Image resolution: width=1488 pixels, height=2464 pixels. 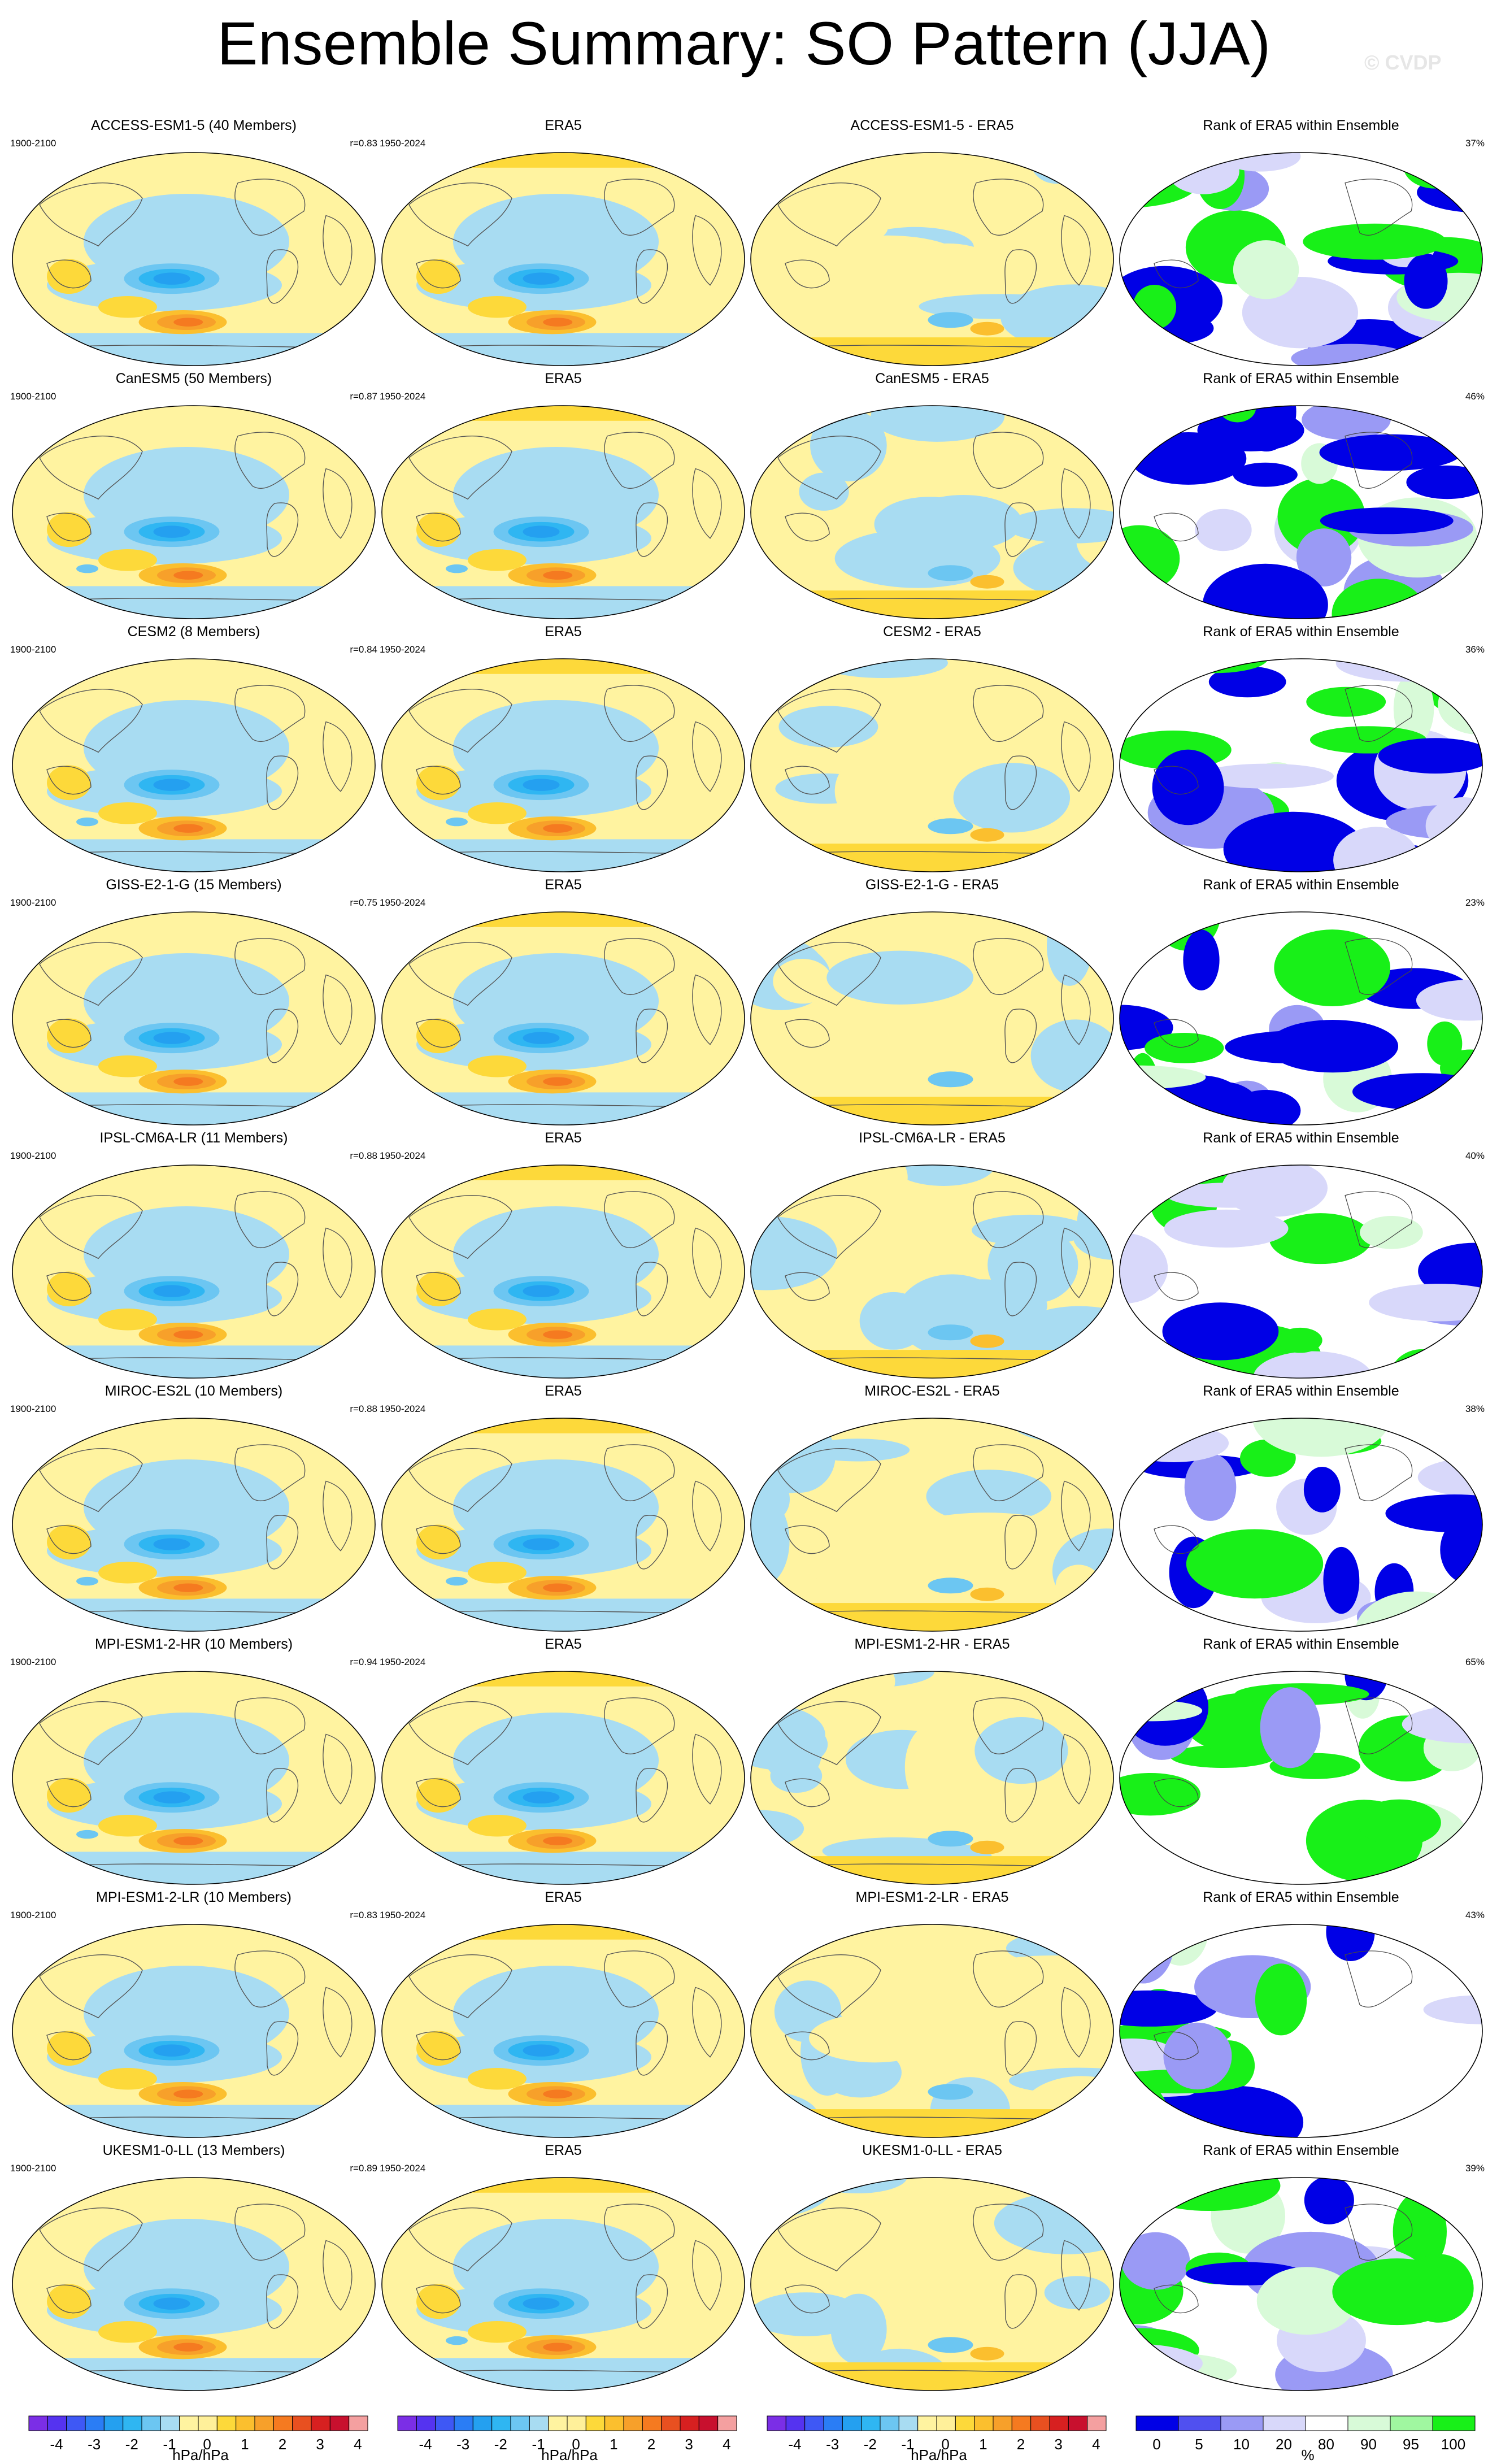 I want to click on legend-tick-label: 10, so click(x=1241, y=2444).